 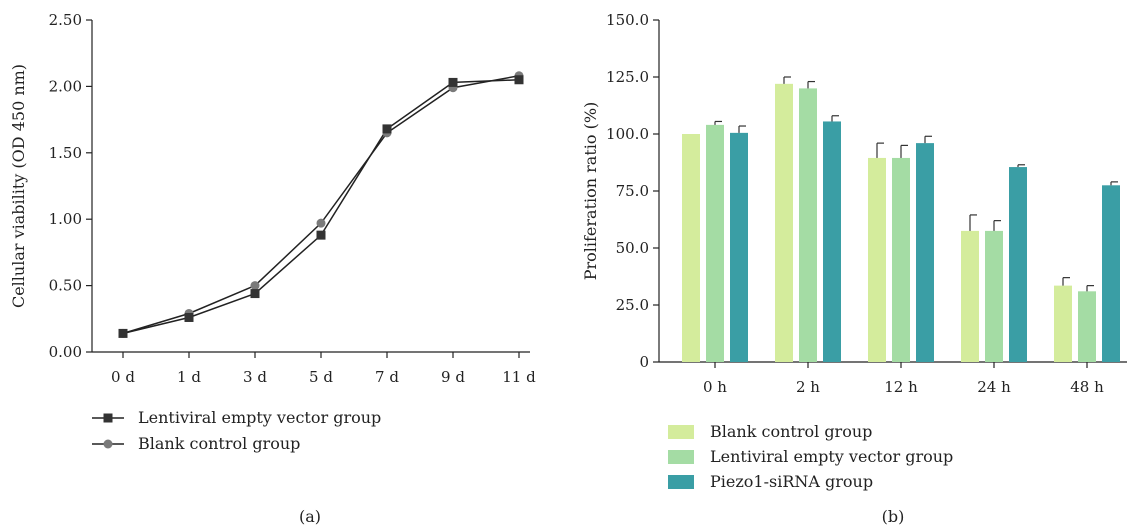 I want to click on x-tick-label: 3 d, so click(x=255, y=377).